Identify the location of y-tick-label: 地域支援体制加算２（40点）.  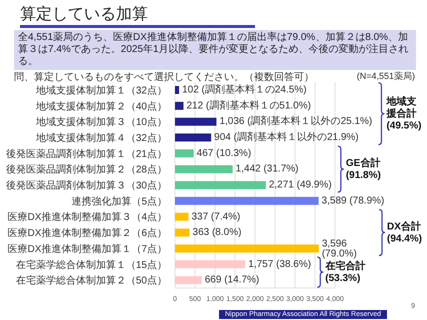
(100, 106).